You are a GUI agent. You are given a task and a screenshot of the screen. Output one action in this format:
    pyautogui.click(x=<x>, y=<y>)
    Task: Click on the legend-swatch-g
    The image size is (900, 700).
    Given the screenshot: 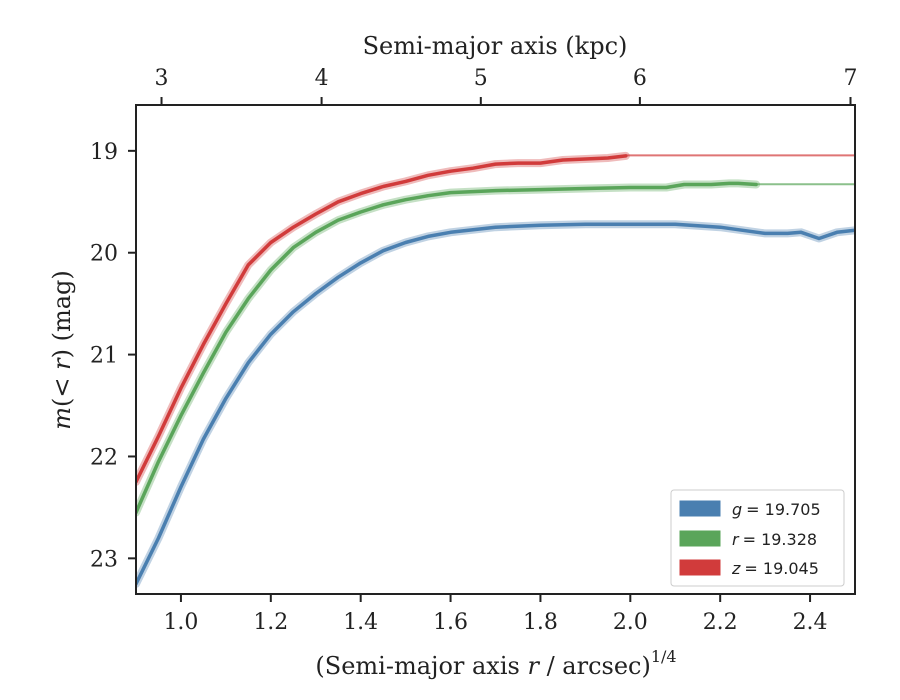 What is the action you would take?
    pyautogui.click(x=700, y=508)
    